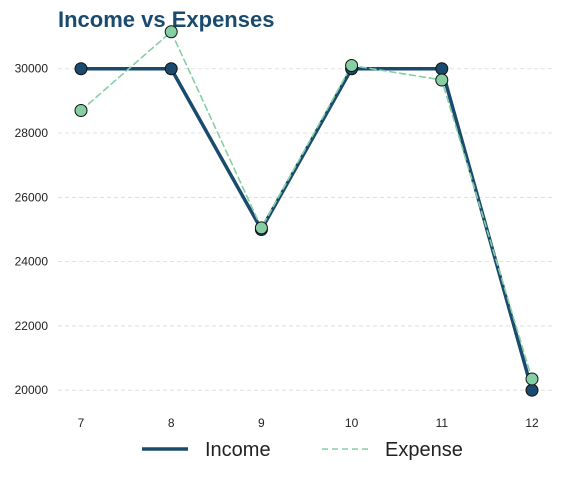 This screenshot has height=478, width=564. Describe the element at coordinates (532, 423) in the screenshot. I see `x-tick-label: 12` at that location.